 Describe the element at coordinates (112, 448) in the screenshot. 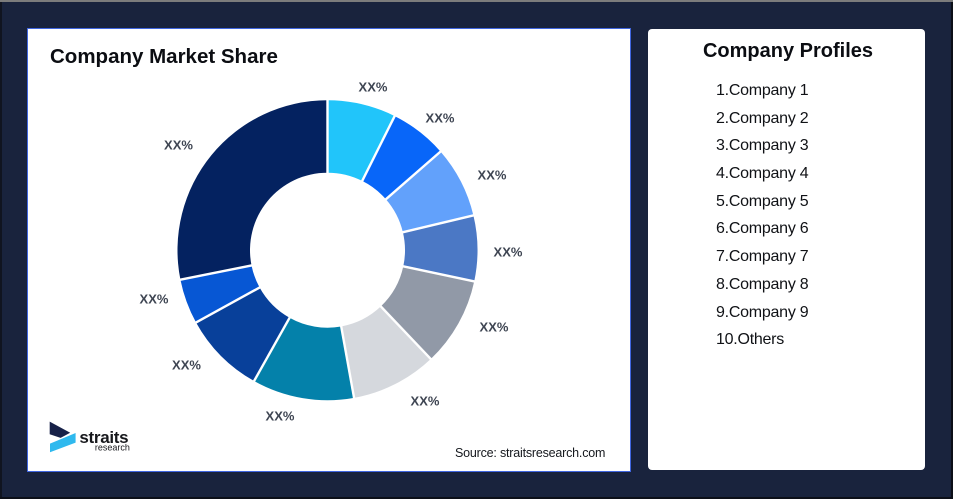

I see `svg-text: research` at that location.